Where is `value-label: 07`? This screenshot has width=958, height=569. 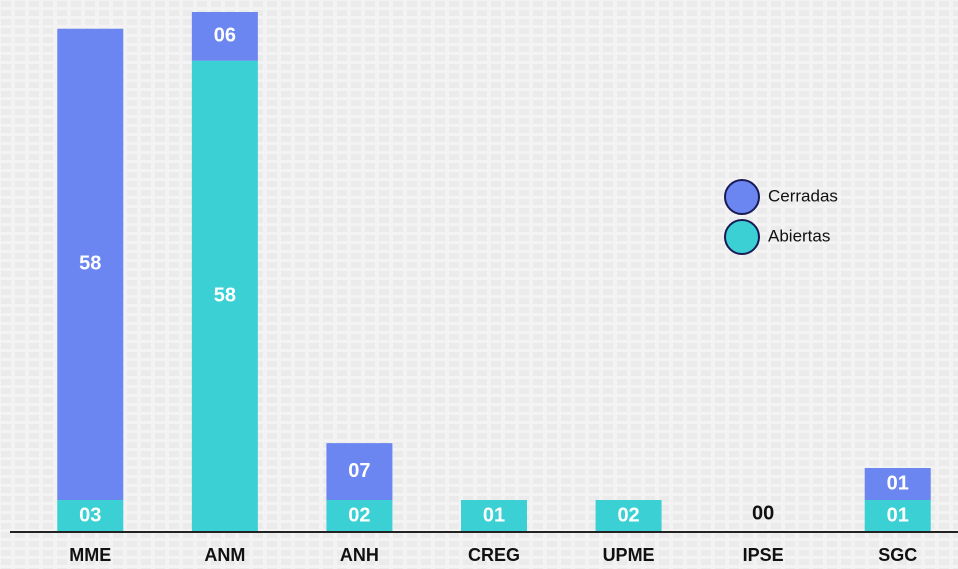
value-label: 07 is located at coordinates (359, 471).